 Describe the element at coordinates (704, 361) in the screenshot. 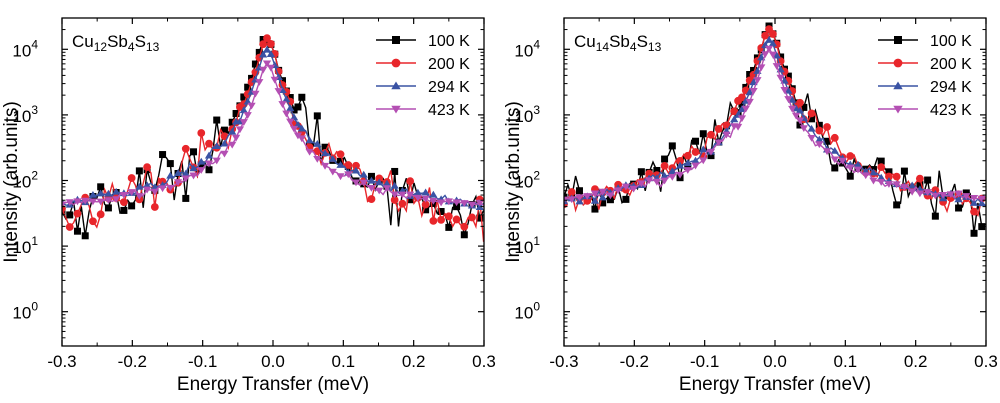

I see `x-tick-label: -0.1` at that location.